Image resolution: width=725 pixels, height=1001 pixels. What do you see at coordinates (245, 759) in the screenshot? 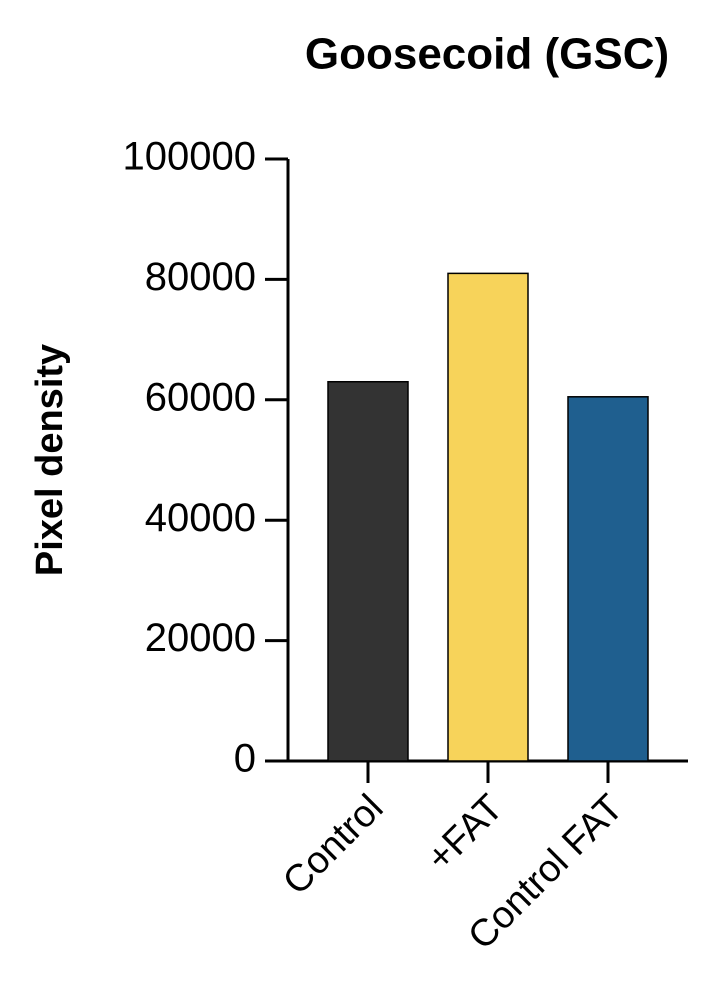
I see `y-tick-label: 0` at bounding box center [245, 759].